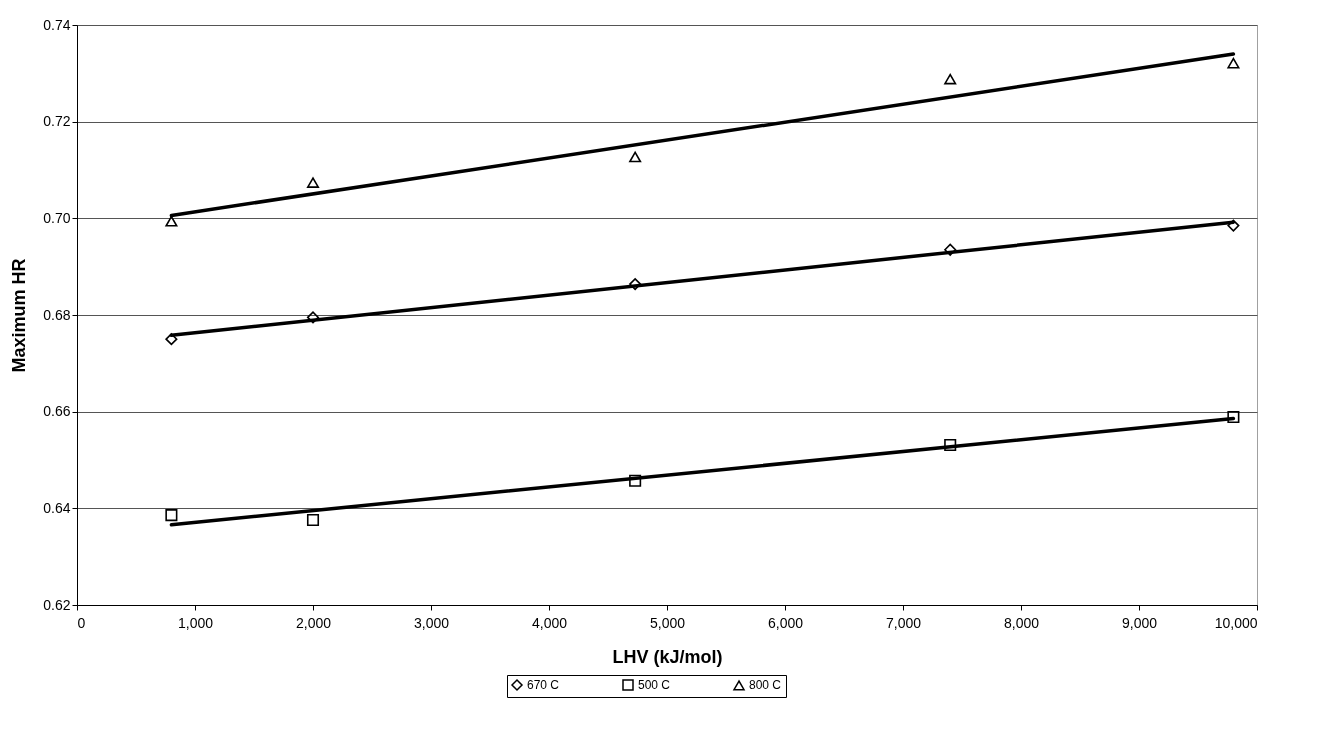 This screenshot has height=741, width=1320. I want to click on x-tick-label: 4,000, so click(549, 622).